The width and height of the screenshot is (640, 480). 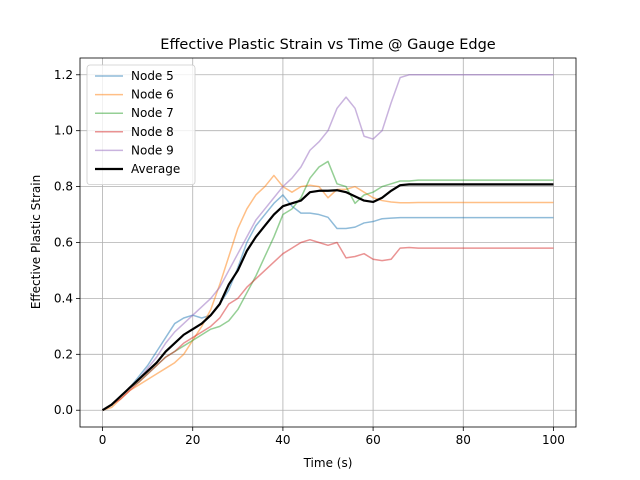 What do you see at coordinates (328, 463) in the screenshot?
I see `x-axis-label: Time (s)` at bounding box center [328, 463].